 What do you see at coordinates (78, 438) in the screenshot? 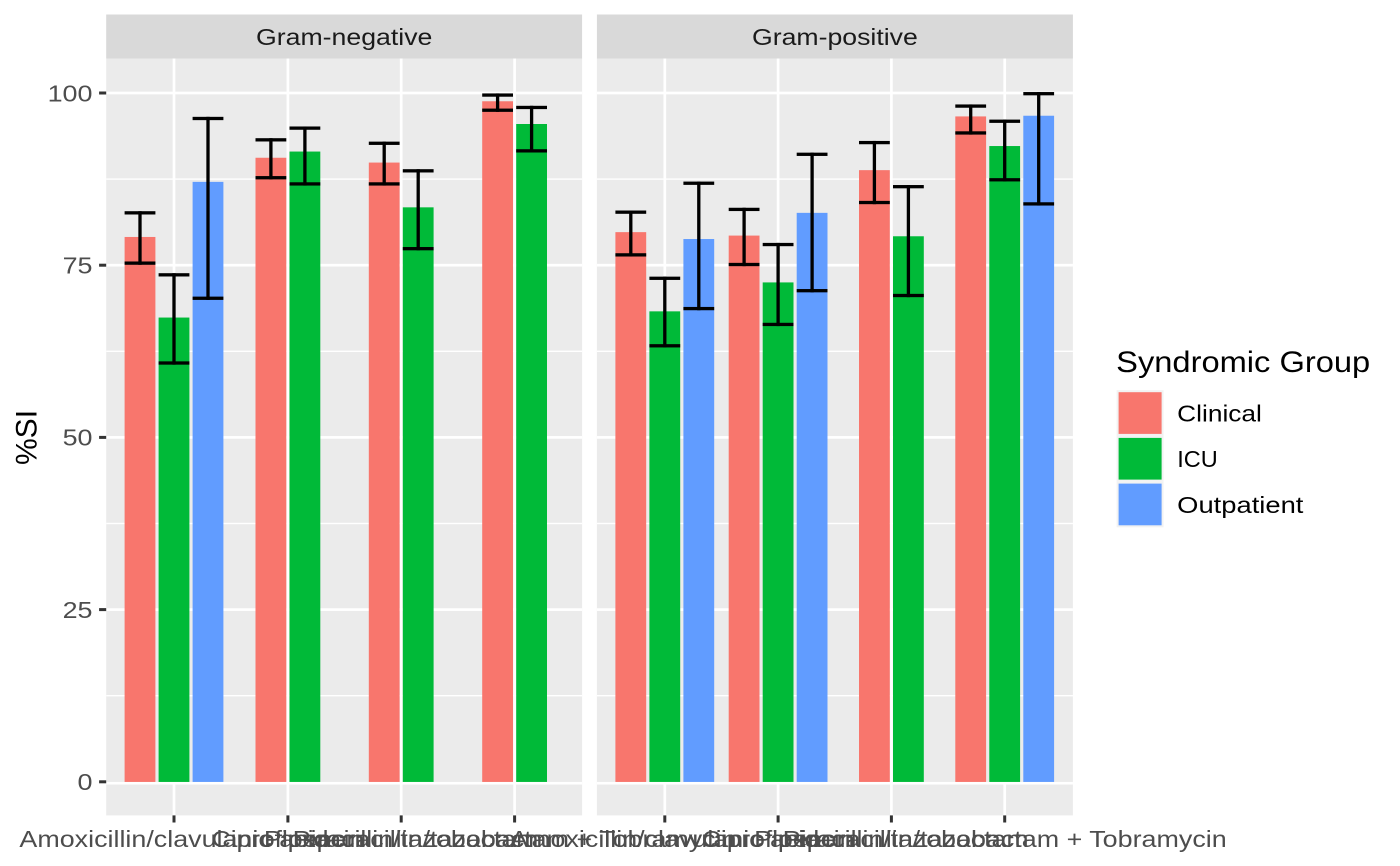
I see `svg-text: 50` at bounding box center [78, 438].